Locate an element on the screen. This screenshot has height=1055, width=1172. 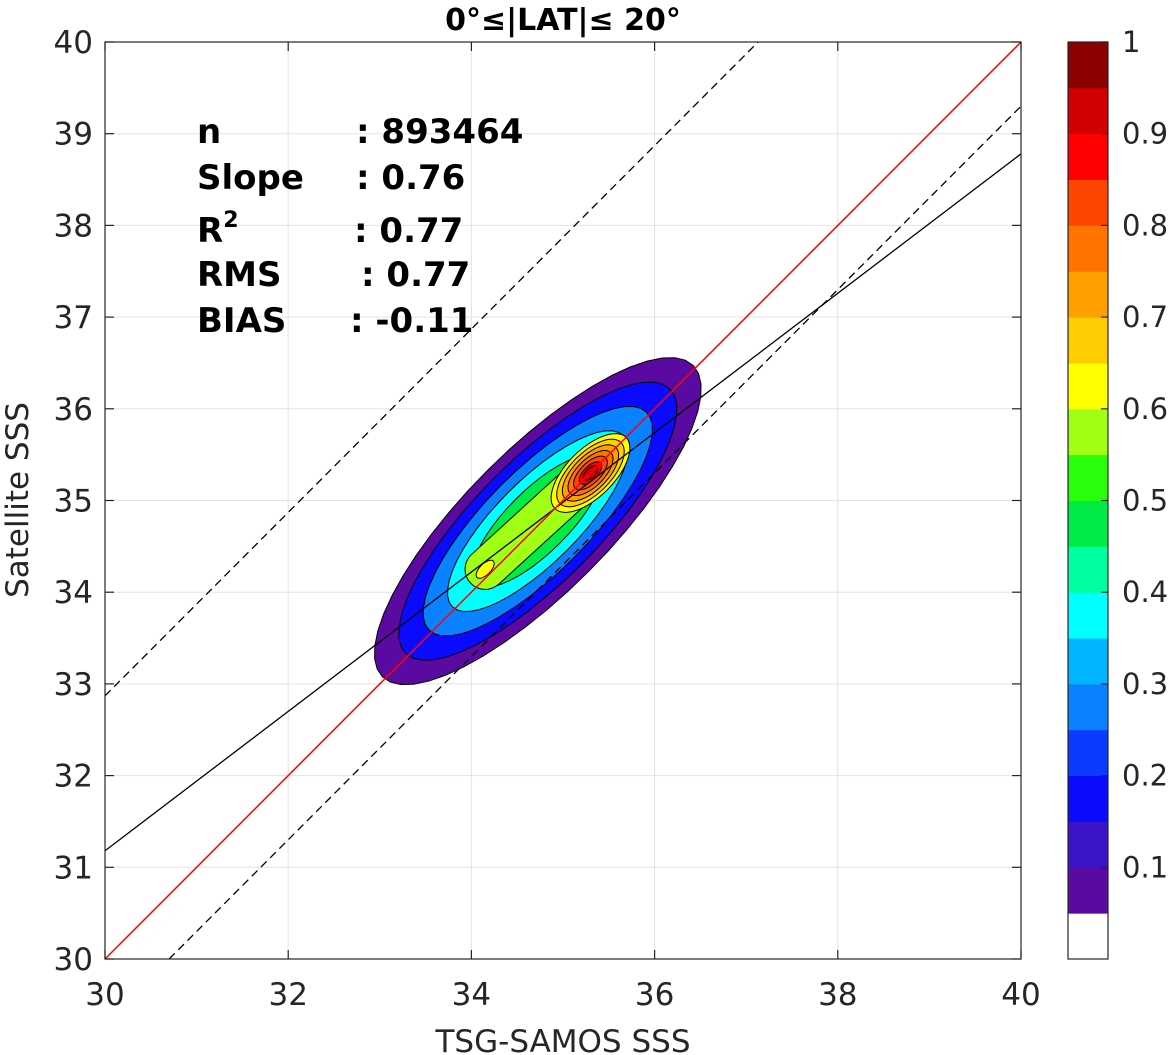
x-tick-label: 34 is located at coordinates (471, 995).